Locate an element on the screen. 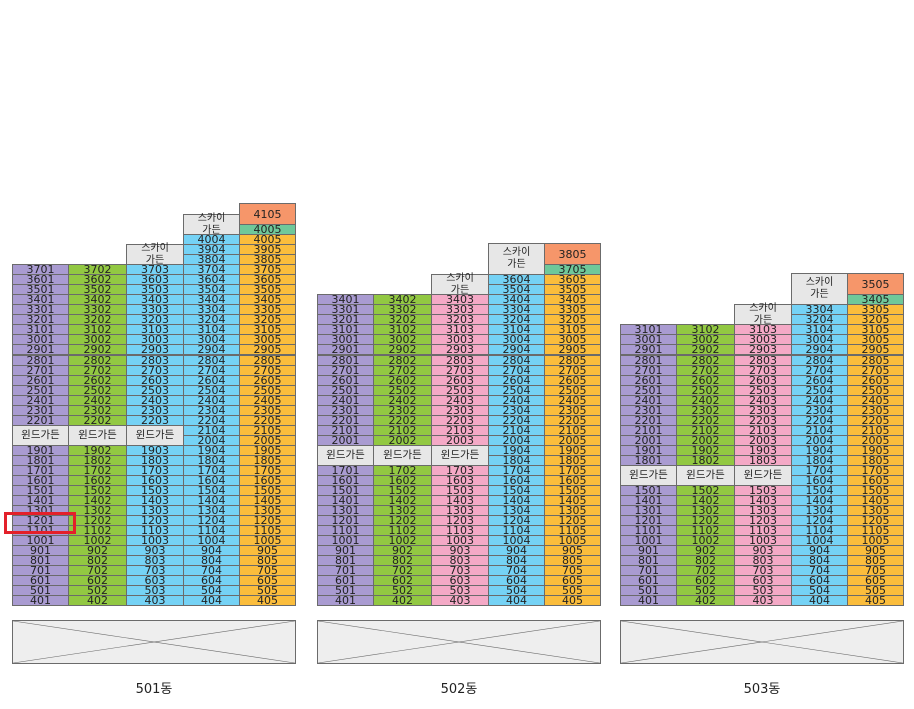 This screenshot has height=709, width=914. unit-3004: 3004 is located at coordinates (819, 339).